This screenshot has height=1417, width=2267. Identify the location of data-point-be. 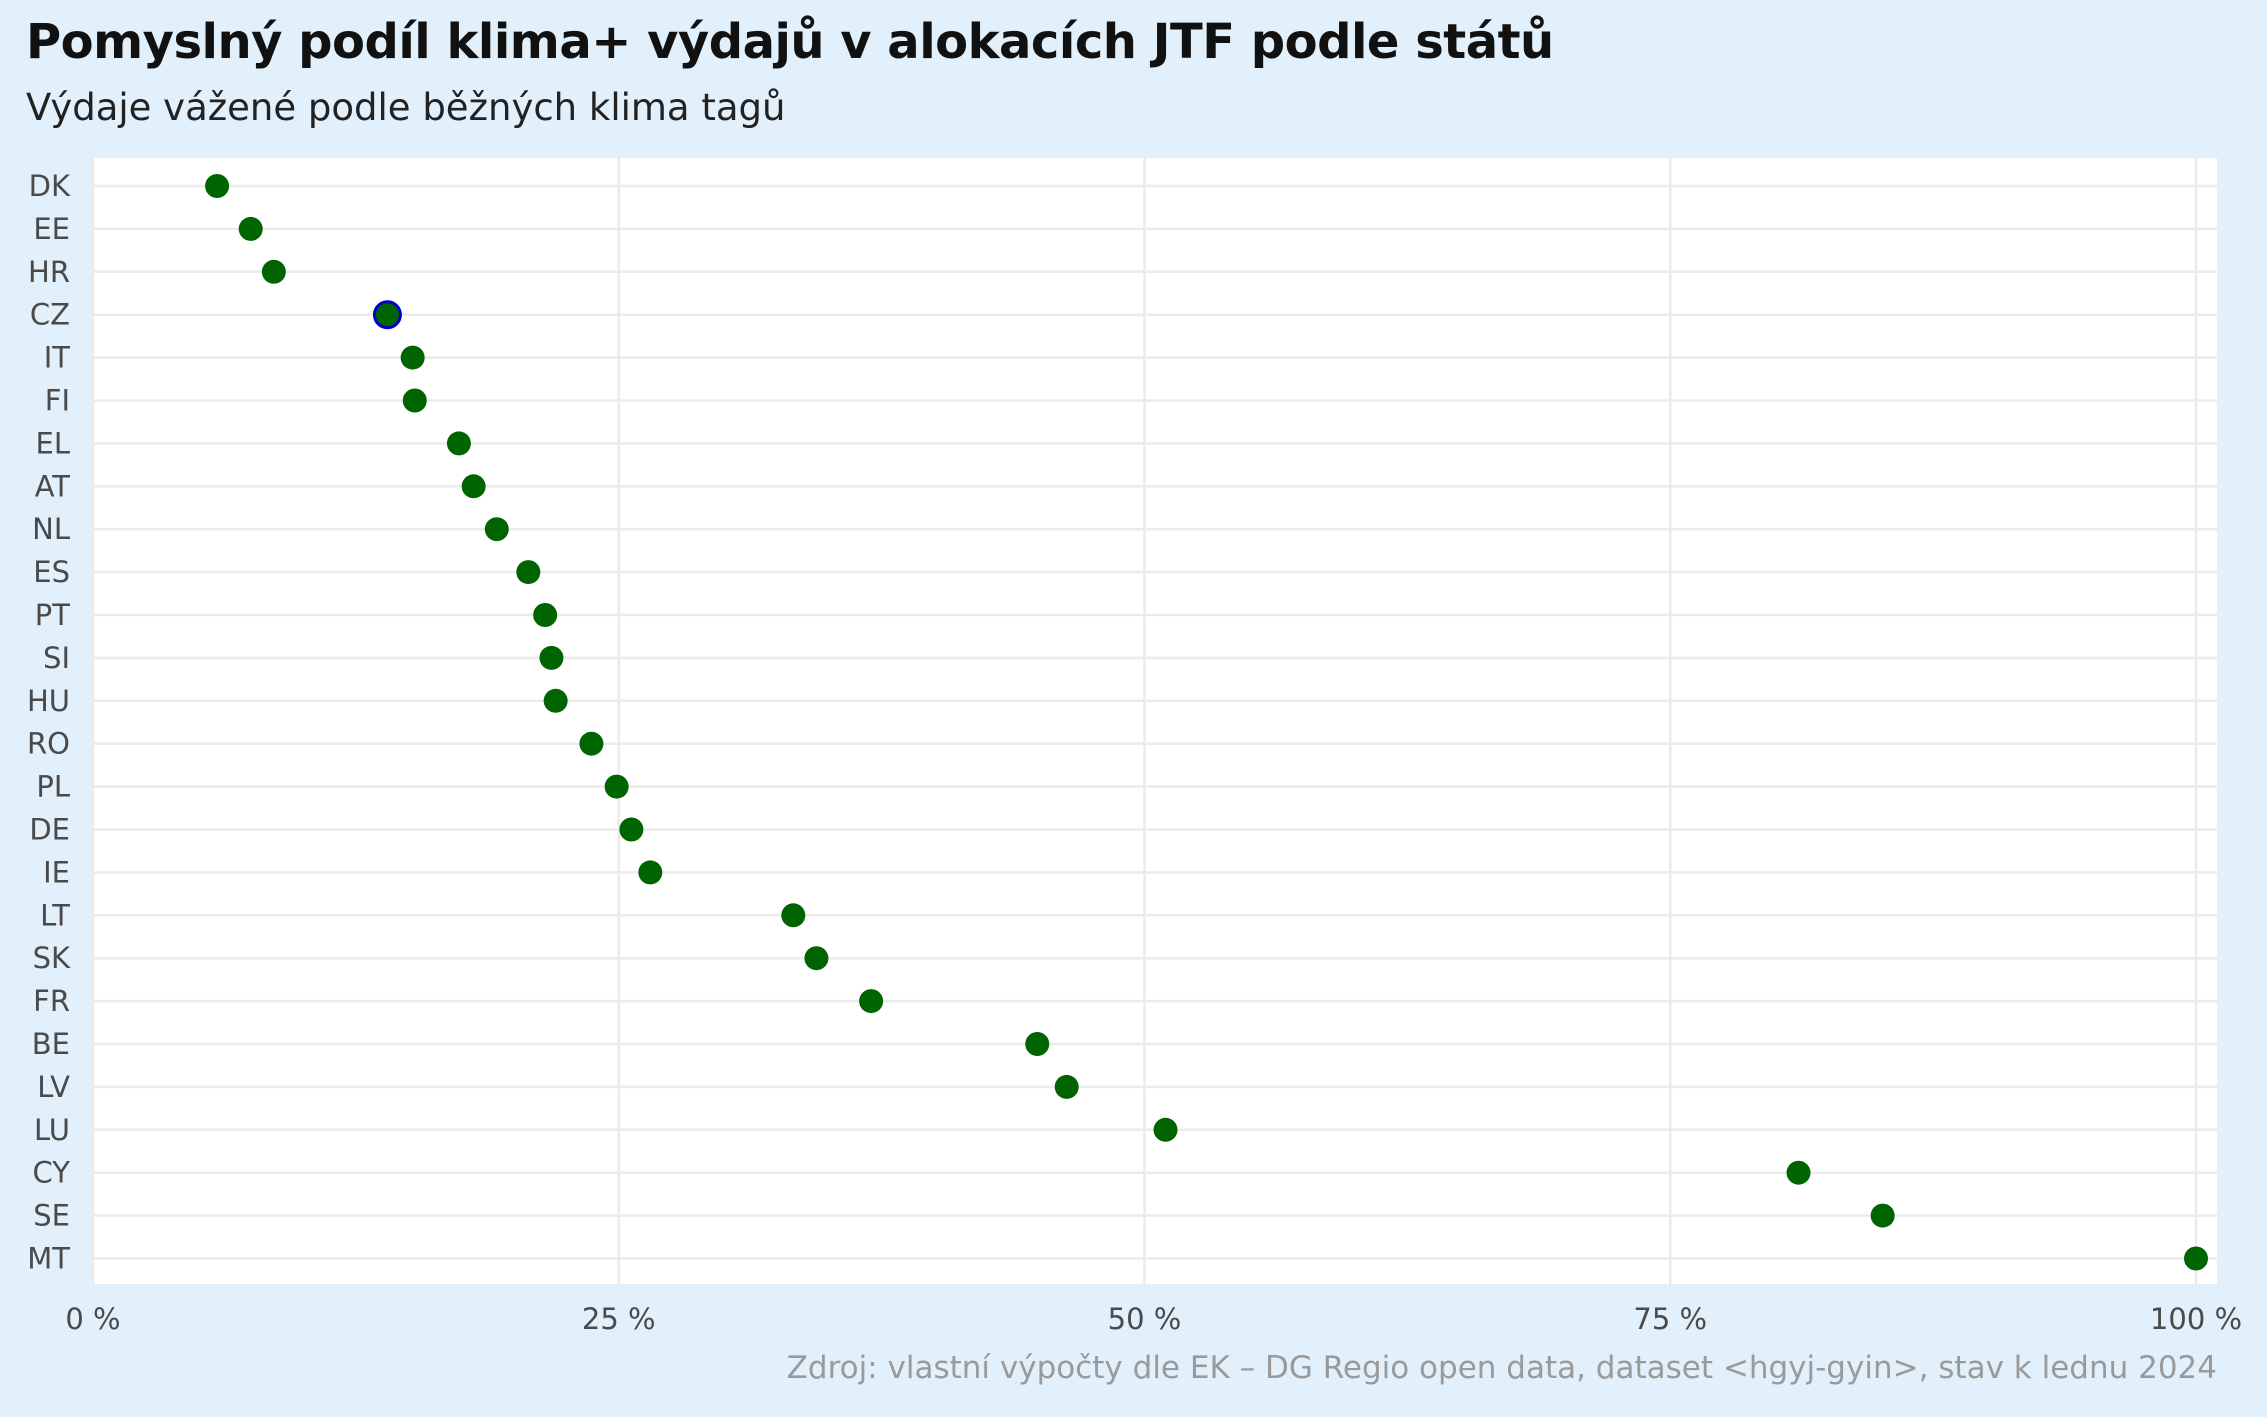
(1037, 1044).